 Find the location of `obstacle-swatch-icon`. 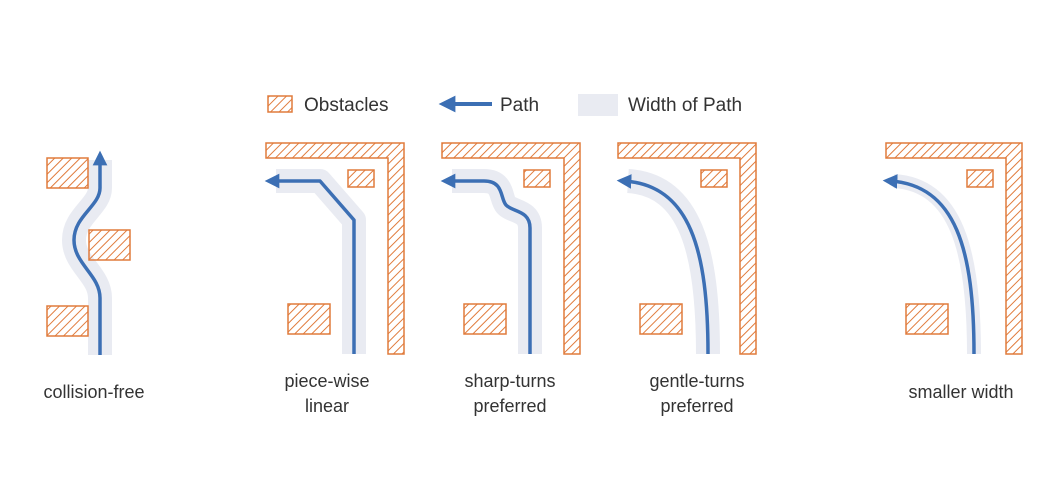

obstacle-swatch-icon is located at coordinates (280, 104).